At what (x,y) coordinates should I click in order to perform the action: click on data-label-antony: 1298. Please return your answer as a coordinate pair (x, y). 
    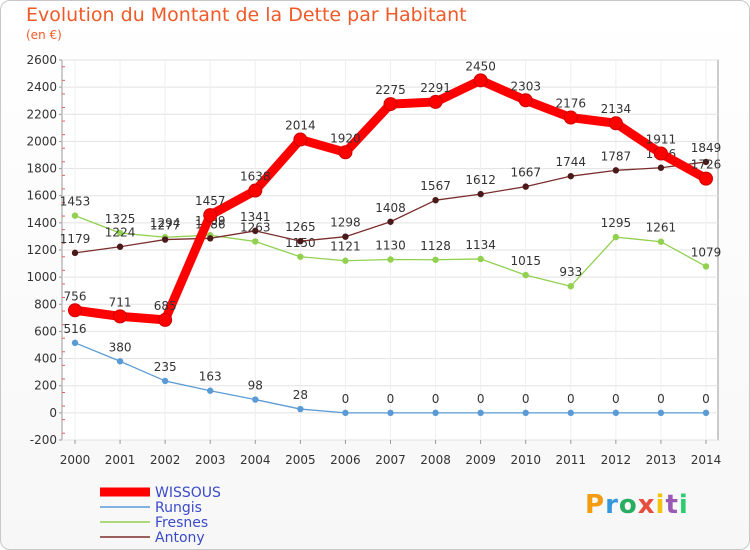
    Looking at the image, I should click on (345, 223).